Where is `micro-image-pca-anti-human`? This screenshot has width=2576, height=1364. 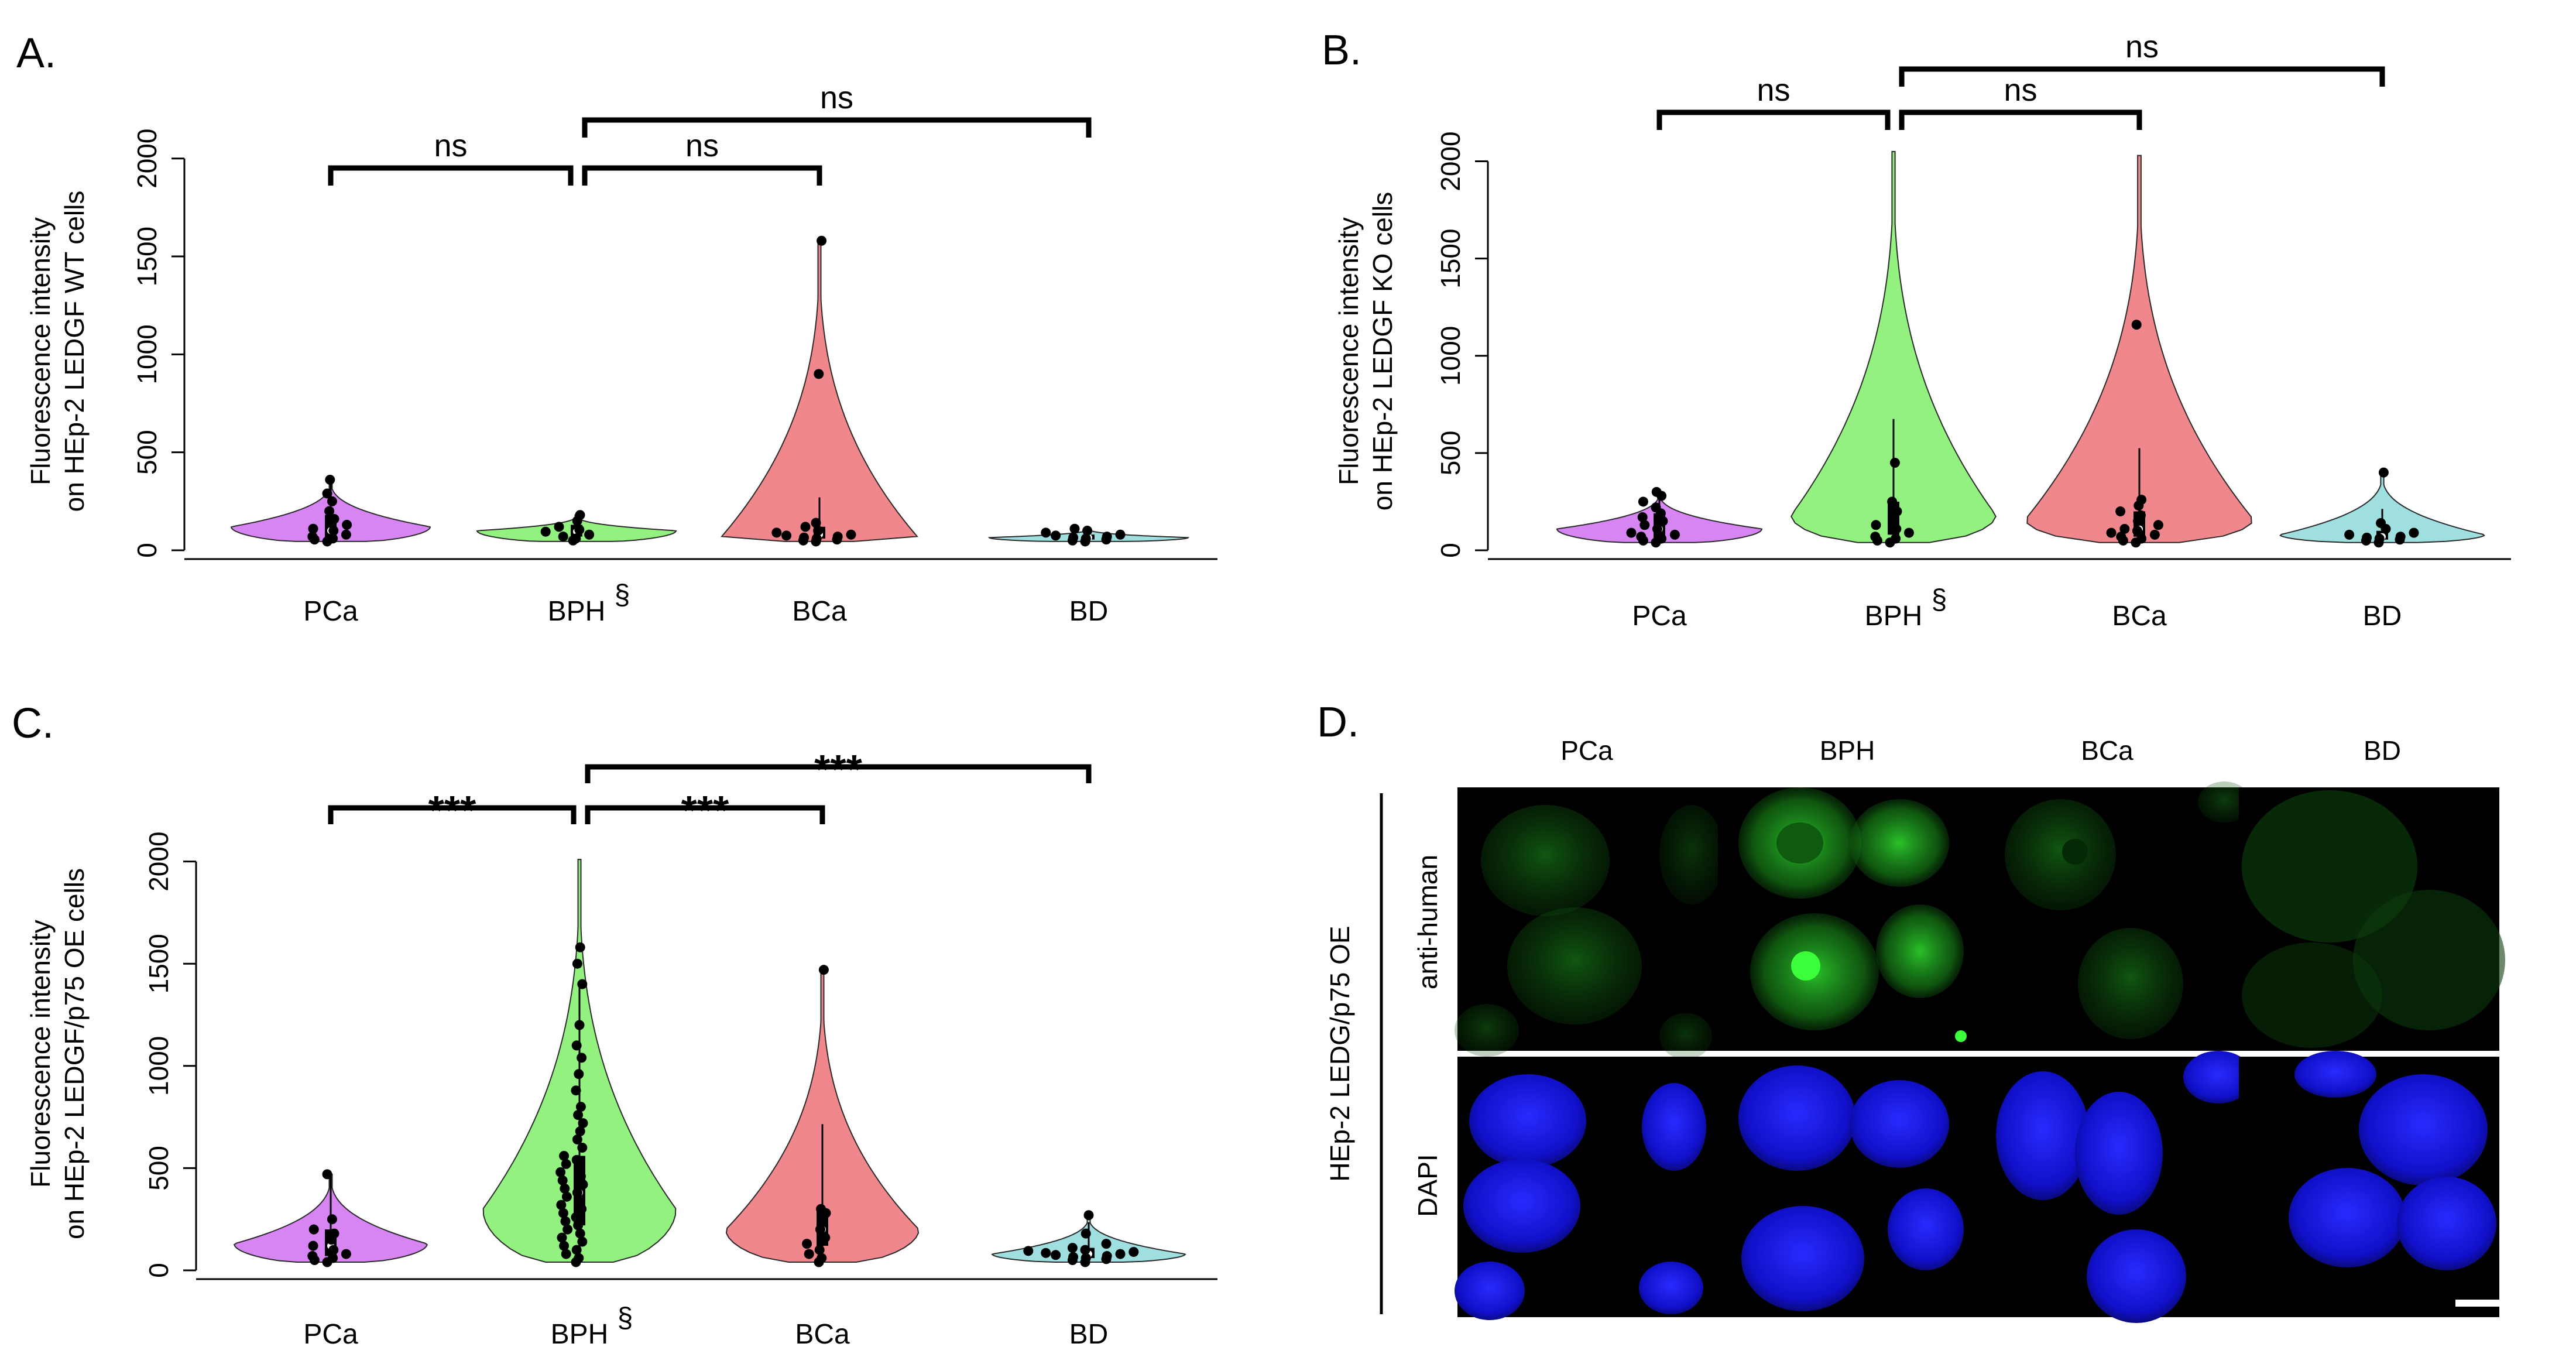 micro-image-pca-anti-human is located at coordinates (1589, 923).